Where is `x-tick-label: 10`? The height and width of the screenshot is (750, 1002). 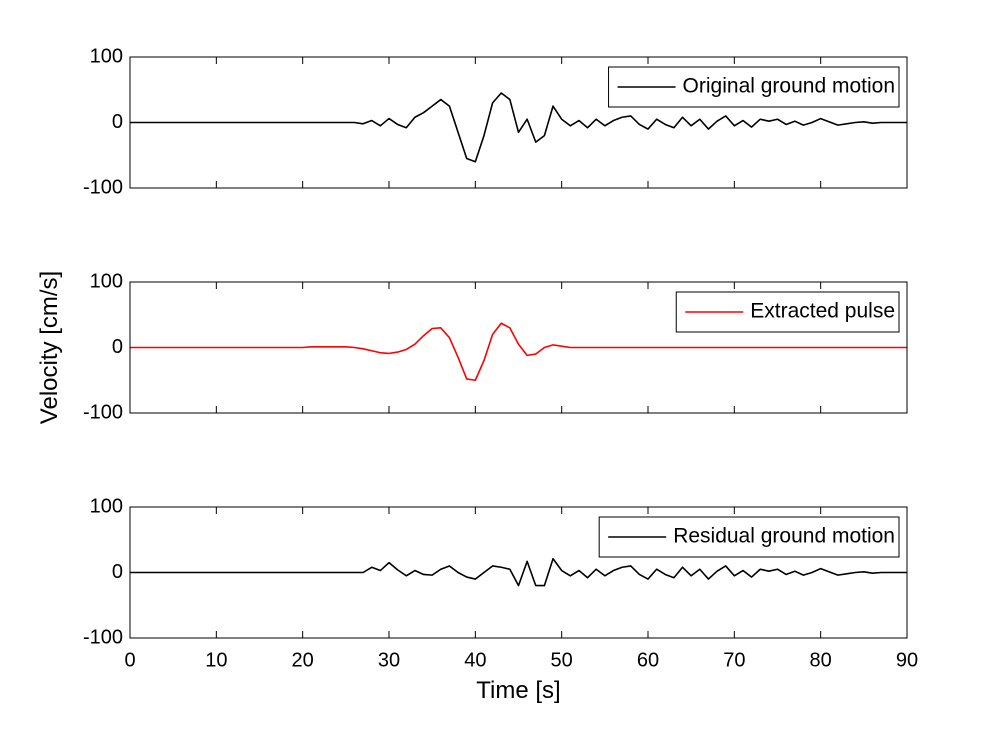 x-tick-label: 10 is located at coordinates (216, 660).